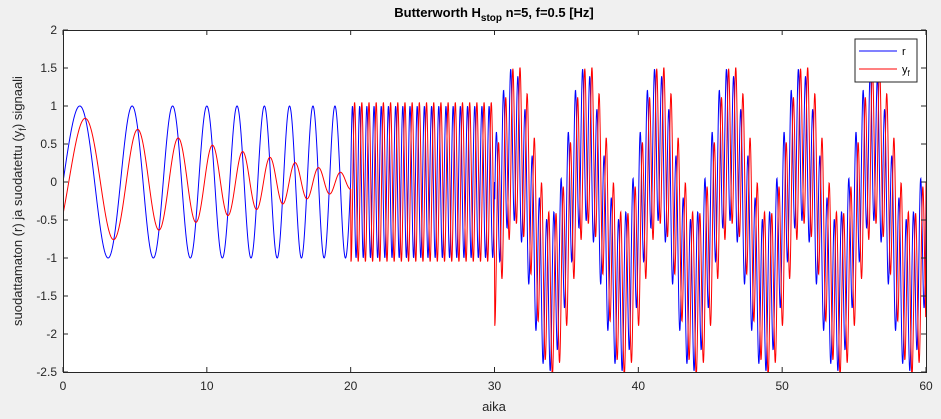 This screenshot has width=941, height=419. I want to click on y-axis-label-suffix: ) signaali, so click(17, 102).